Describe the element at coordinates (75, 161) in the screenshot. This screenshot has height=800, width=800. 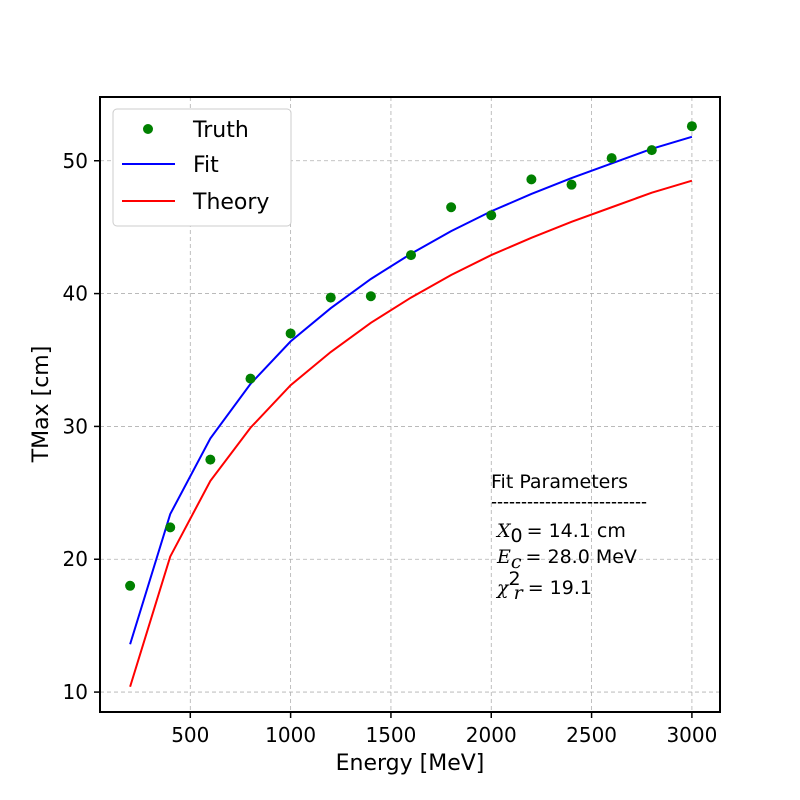
I see `y-tick-label: 50` at that location.